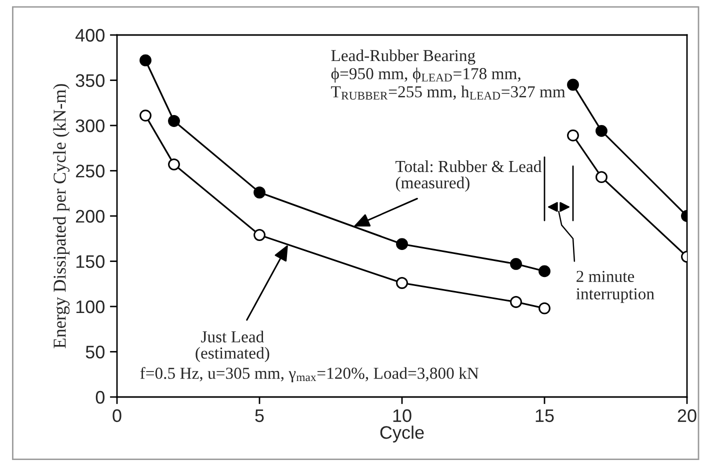  What do you see at coordinates (687, 415) in the screenshot?
I see `x-tick-label: 20` at bounding box center [687, 415].